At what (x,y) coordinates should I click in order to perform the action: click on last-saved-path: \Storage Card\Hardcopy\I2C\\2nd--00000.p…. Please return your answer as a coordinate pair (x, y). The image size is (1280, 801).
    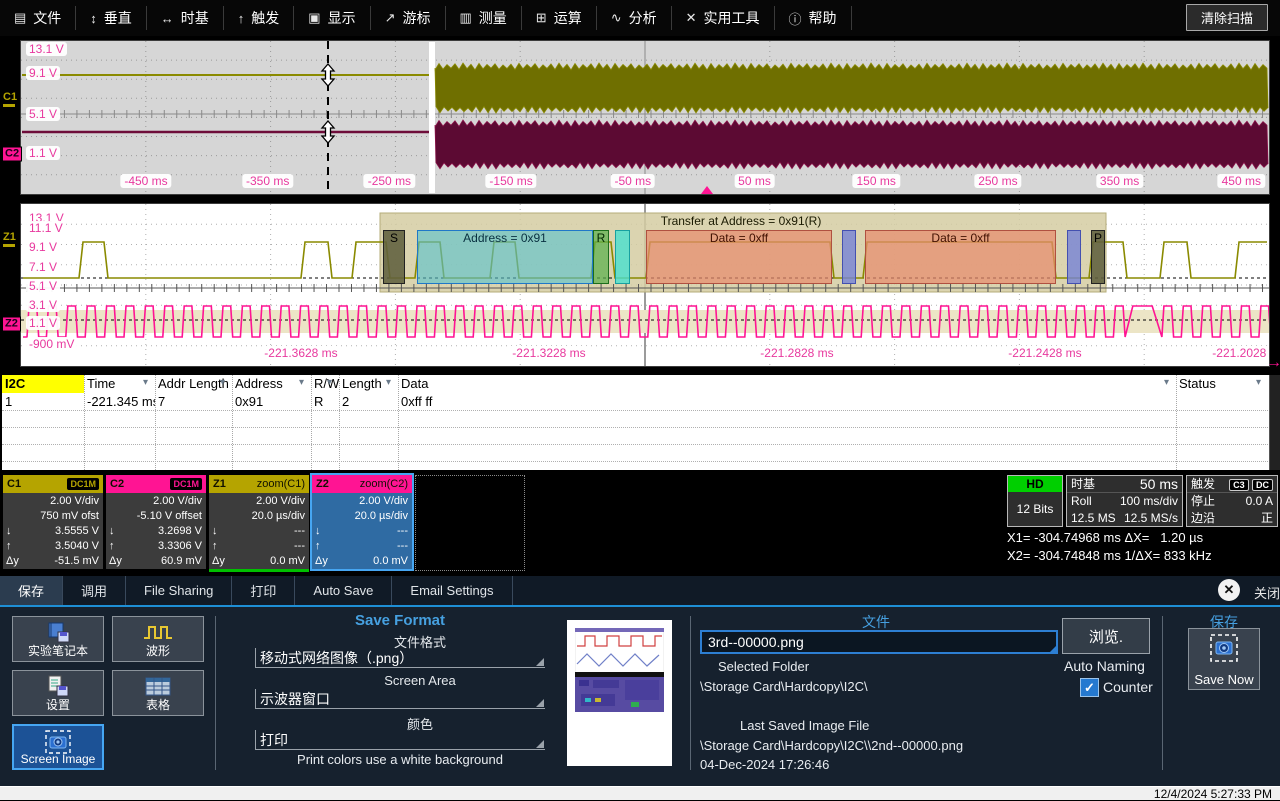
    Looking at the image, I should click on (832, 745).